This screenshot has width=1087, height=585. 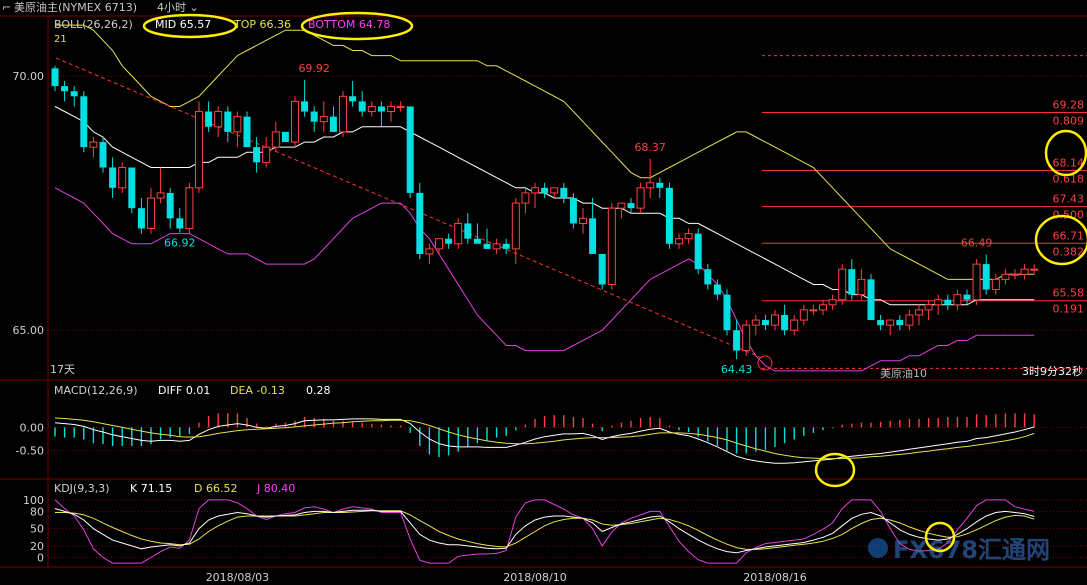 What do you see at coordinates (7, 7) in the screenshot?
I see `collapse-icon: ⌐` at bounding box center [7, 7].